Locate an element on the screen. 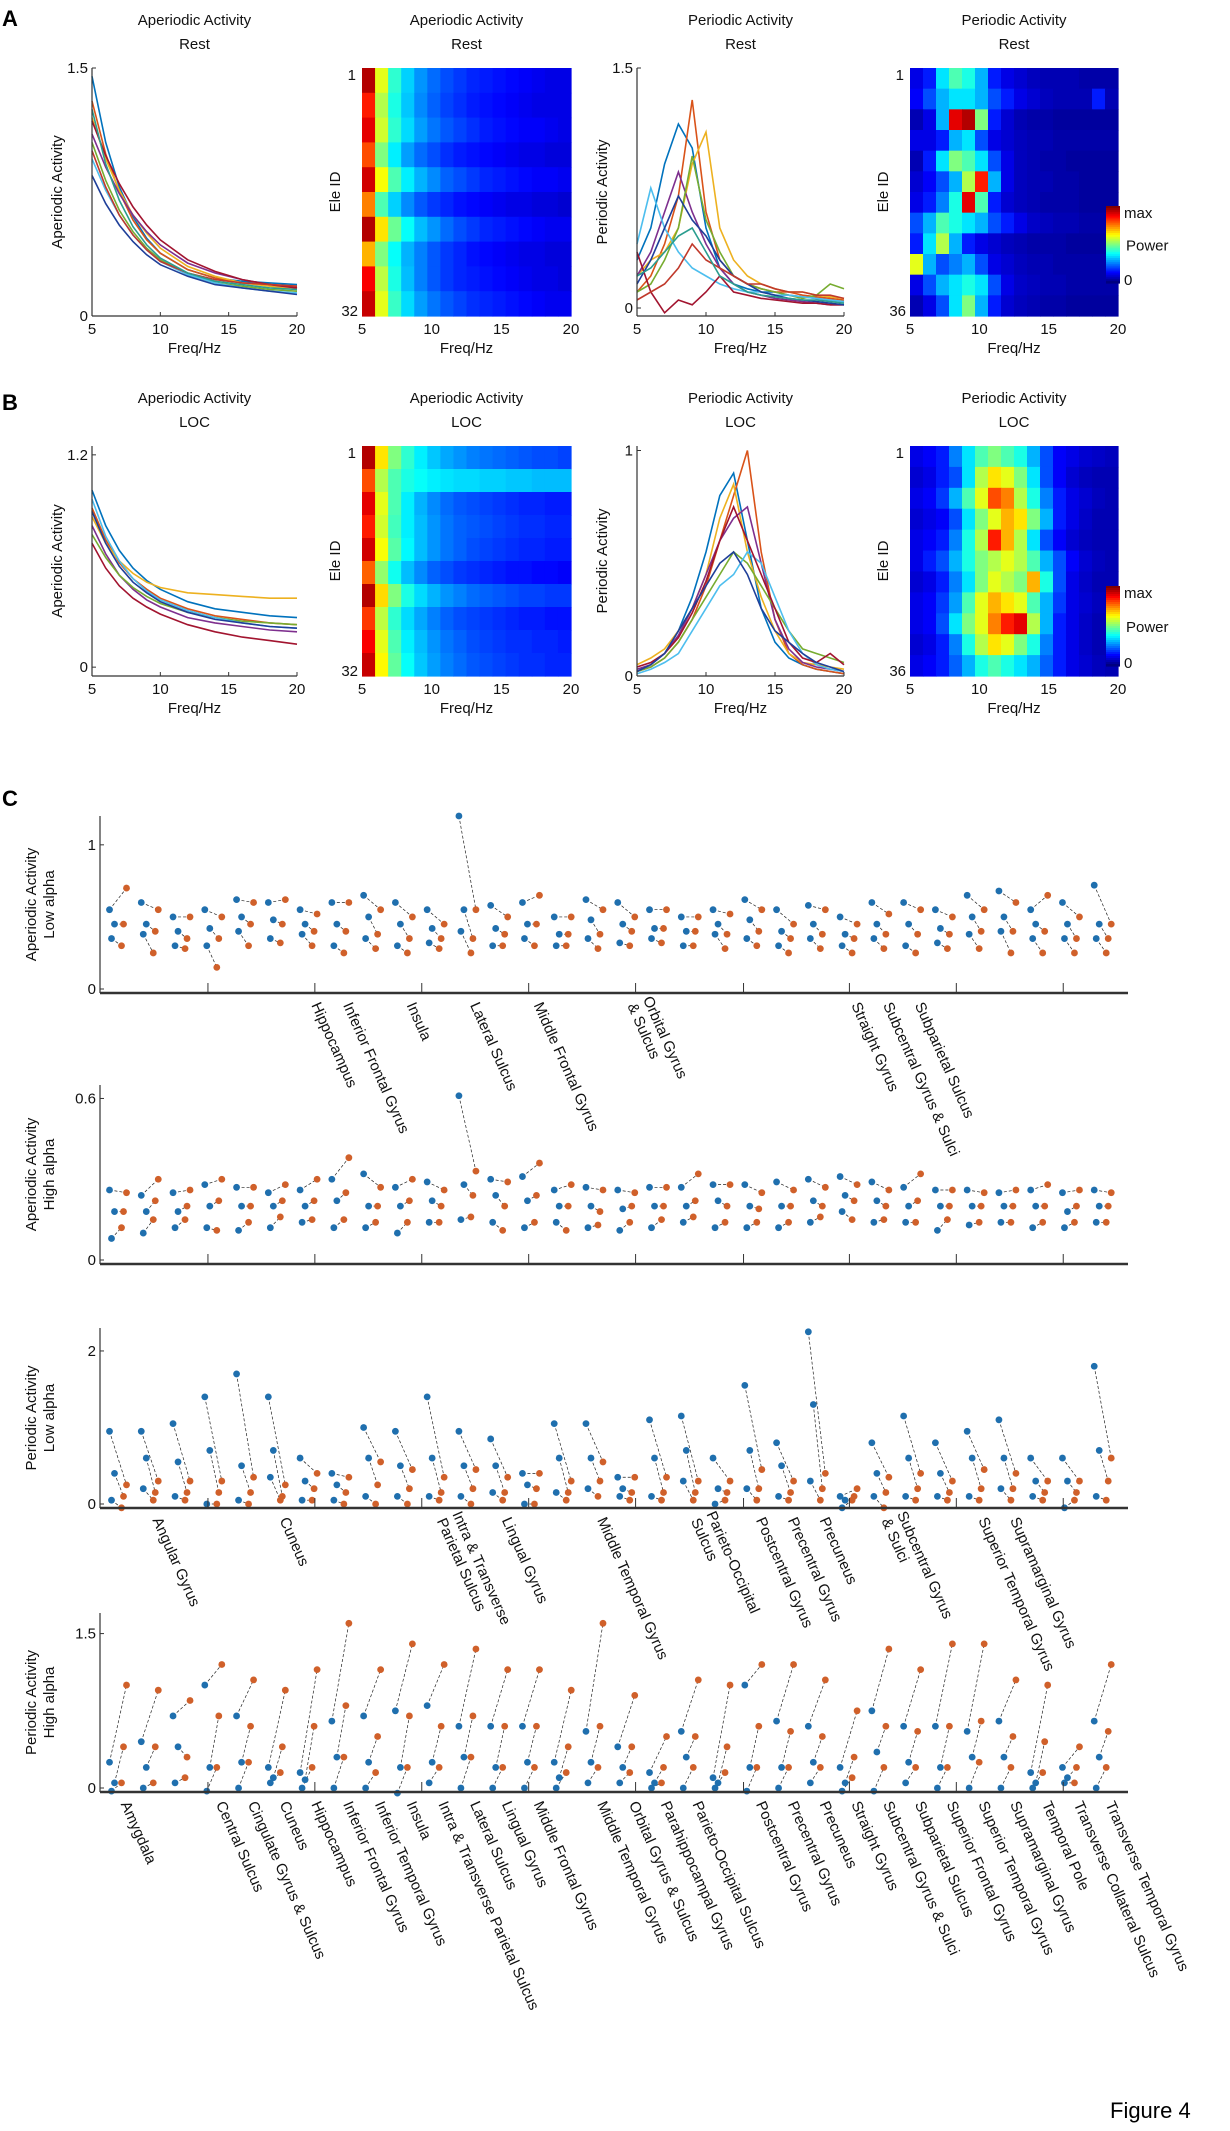 The height and width of the screenshot is (2131, 1230). region-label-line: Lingual Gyrus is located at coordinates (524, 1560).